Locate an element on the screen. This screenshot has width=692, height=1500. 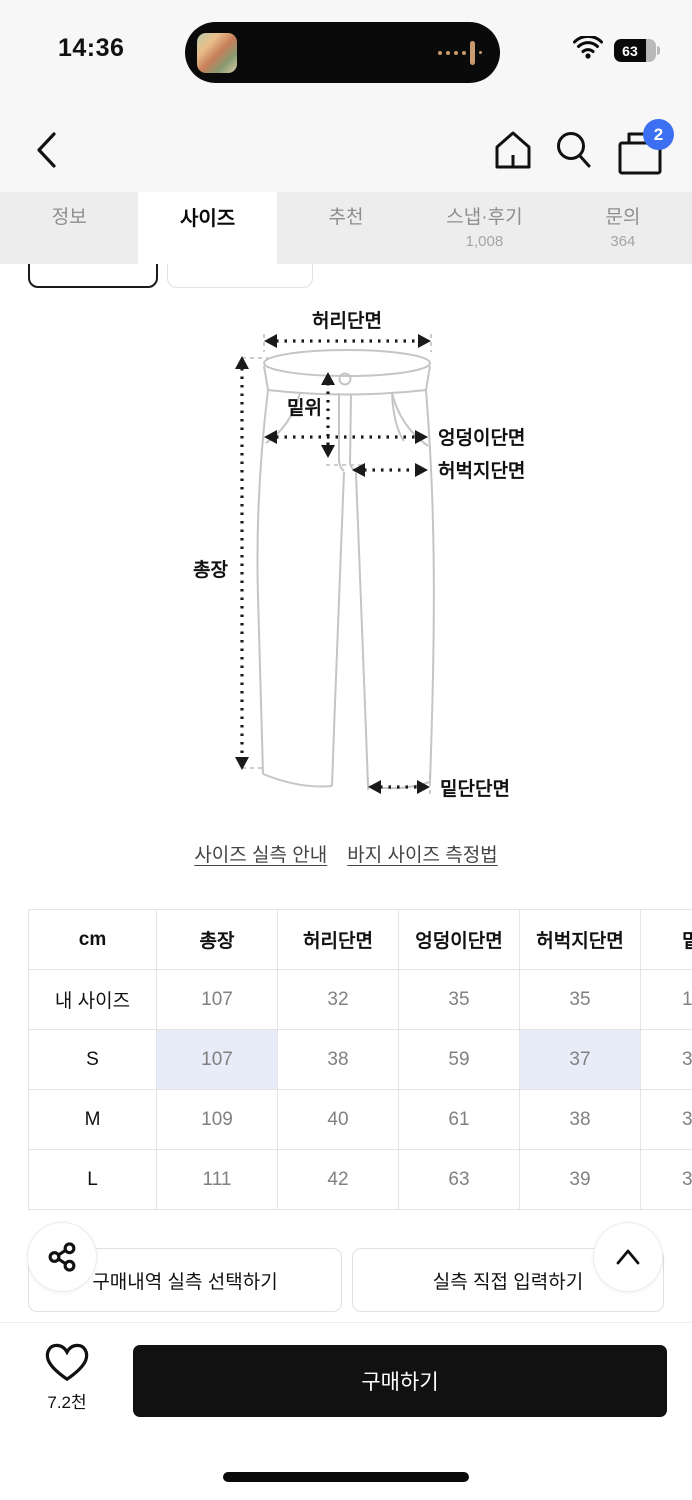
col-header-hip: 엉덩이단면 is located at coordinates (459, 939).